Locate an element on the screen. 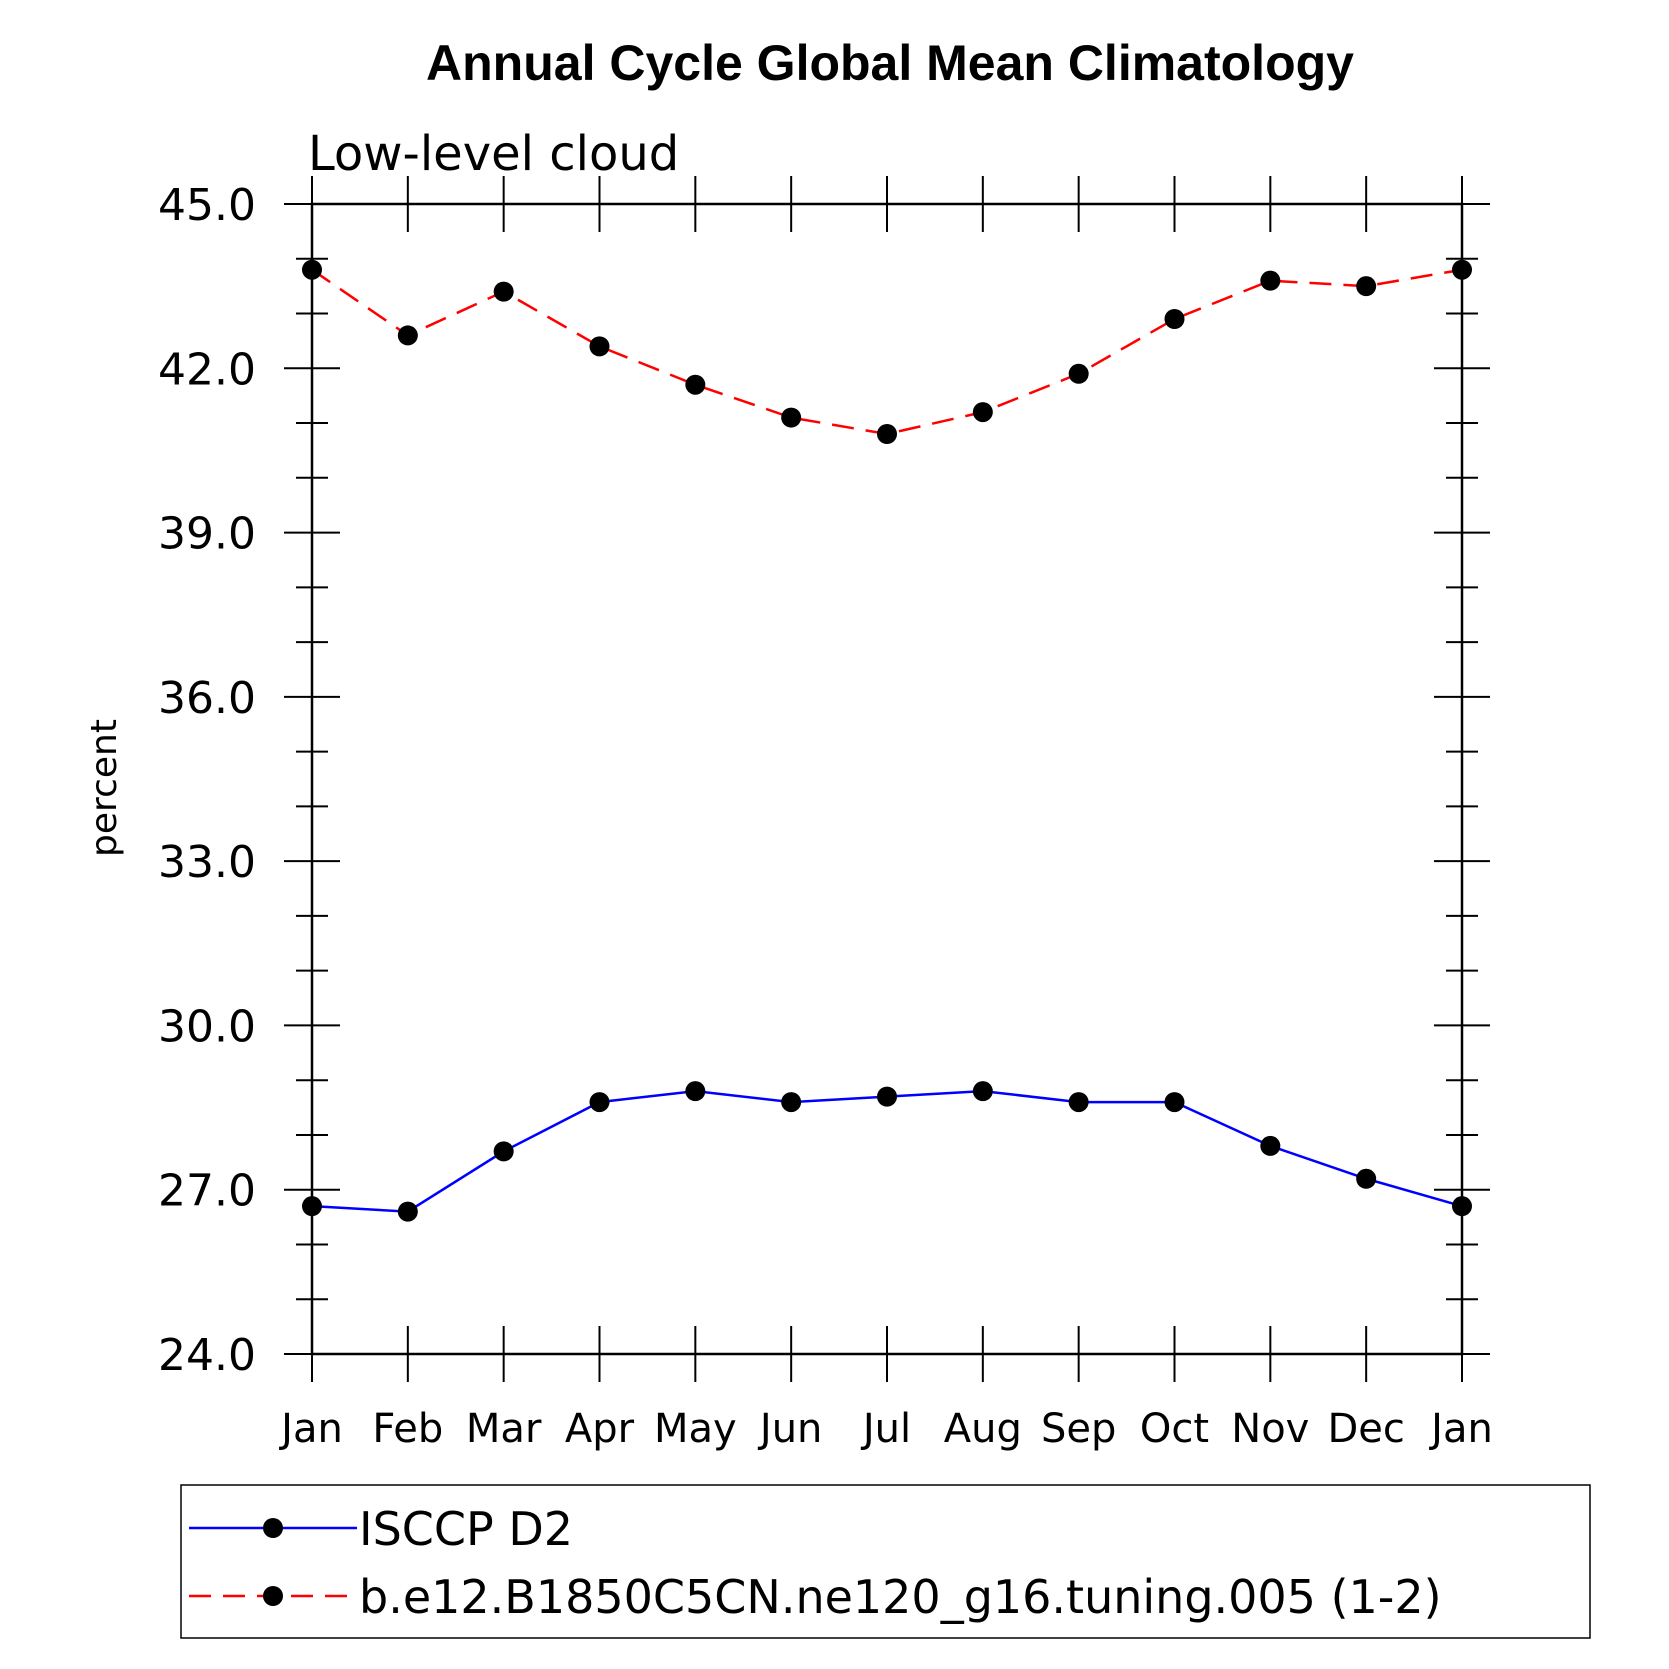 The height and width of the screenshot is (1669, 1669). x-tick-label: Jul is located at coordinates (885, 1429).